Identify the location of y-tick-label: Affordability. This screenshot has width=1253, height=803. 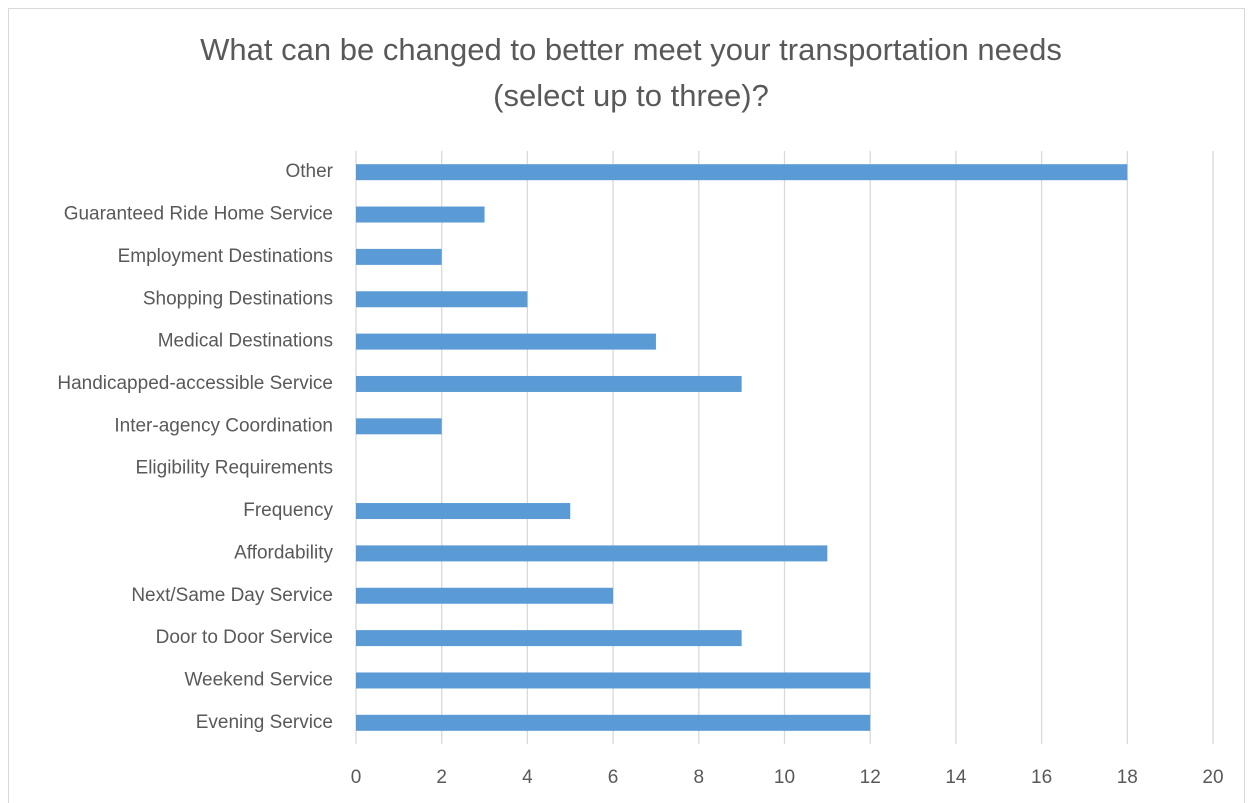
(283, 552).